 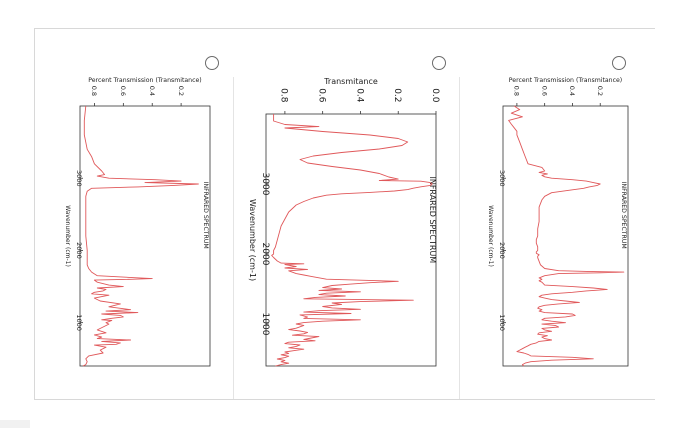 I want to click on radio-option-middle, so click(x=439, y=63).